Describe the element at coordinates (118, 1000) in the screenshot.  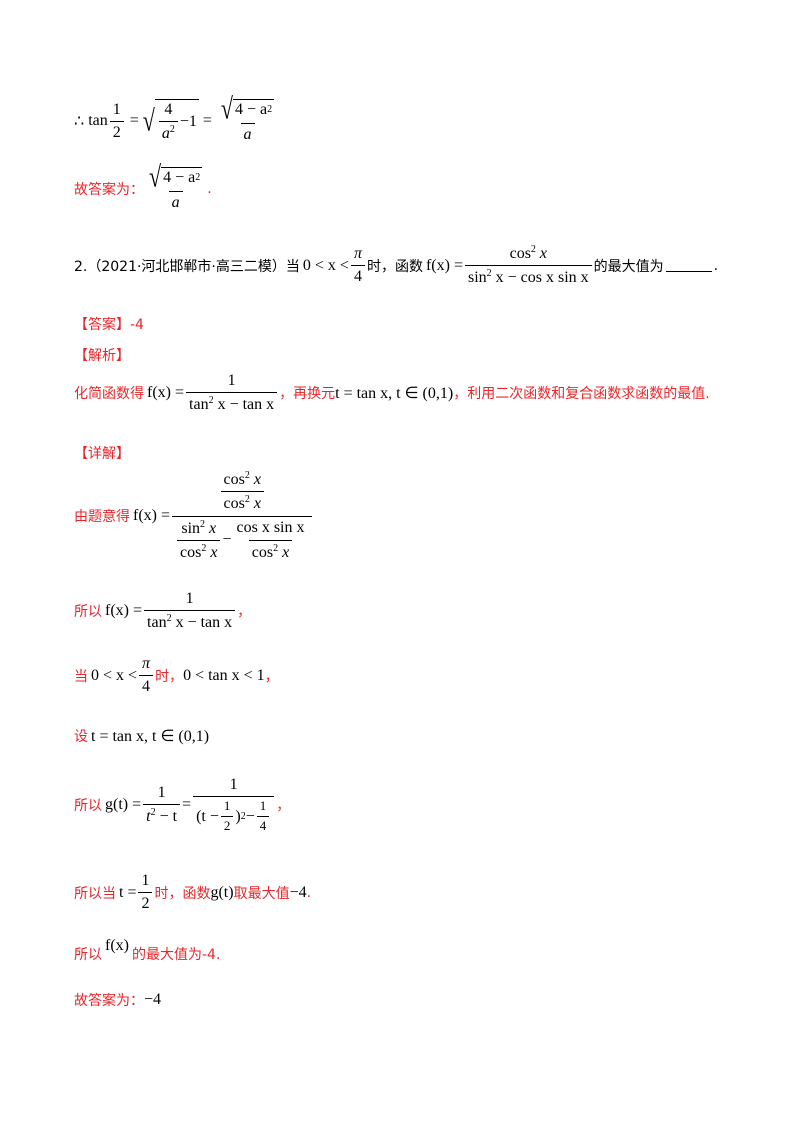
I see `detail-step-8: 故答案为： −4` at that location.